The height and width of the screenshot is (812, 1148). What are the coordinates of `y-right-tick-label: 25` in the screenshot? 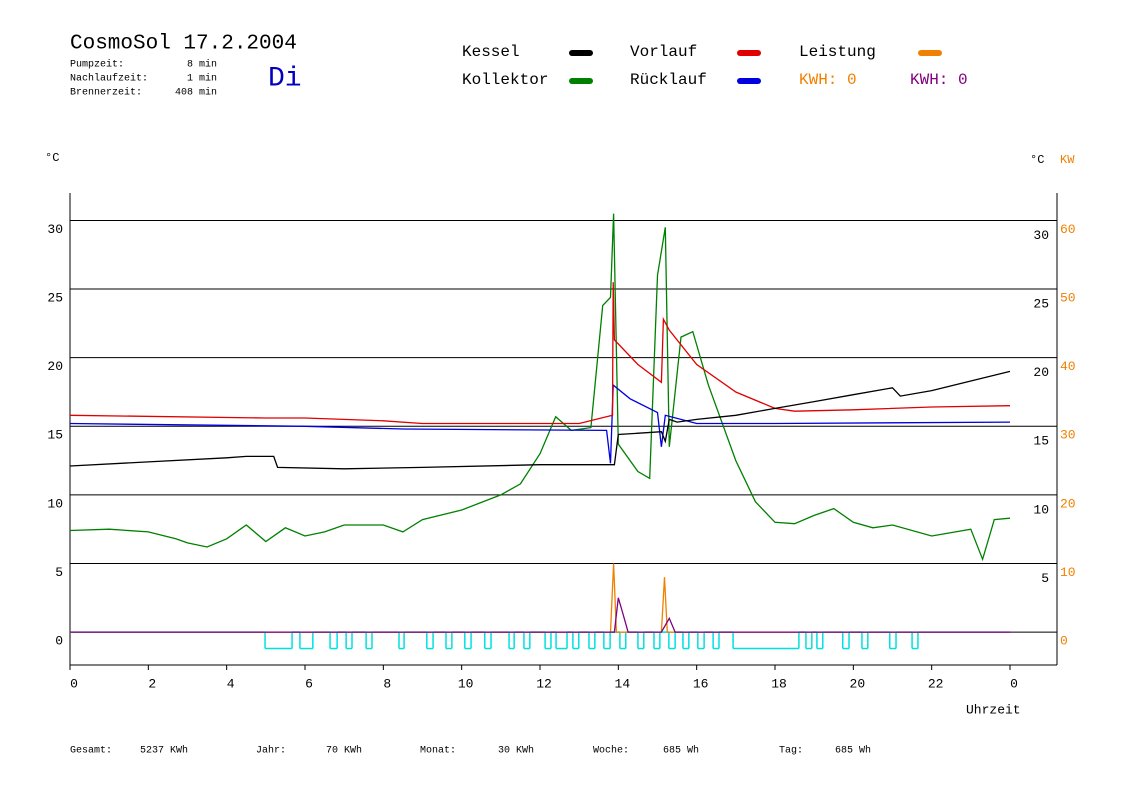 It's located at (1041, 303).